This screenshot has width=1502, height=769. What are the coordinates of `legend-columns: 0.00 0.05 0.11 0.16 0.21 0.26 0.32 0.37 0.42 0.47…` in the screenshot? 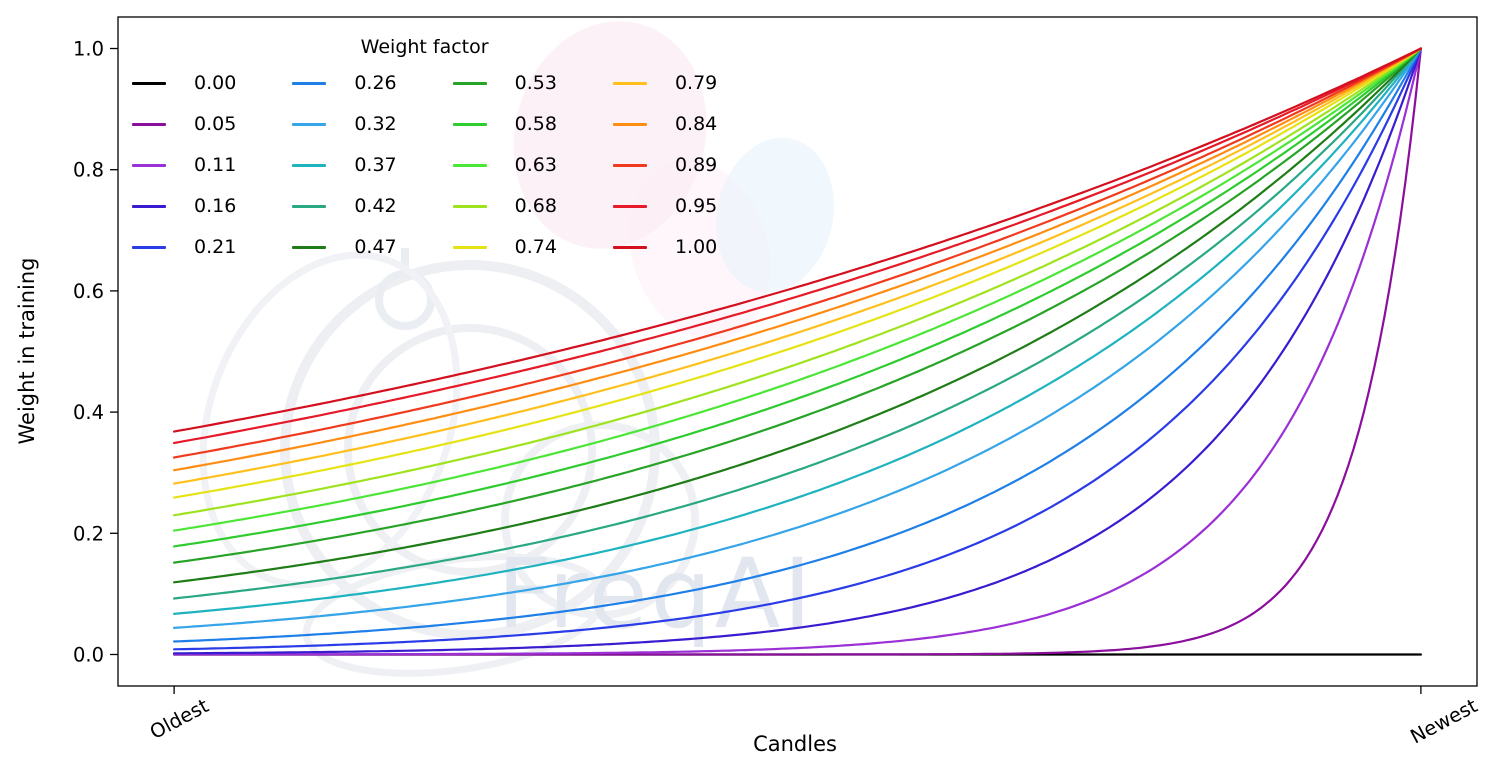 It's located at (424, 165).